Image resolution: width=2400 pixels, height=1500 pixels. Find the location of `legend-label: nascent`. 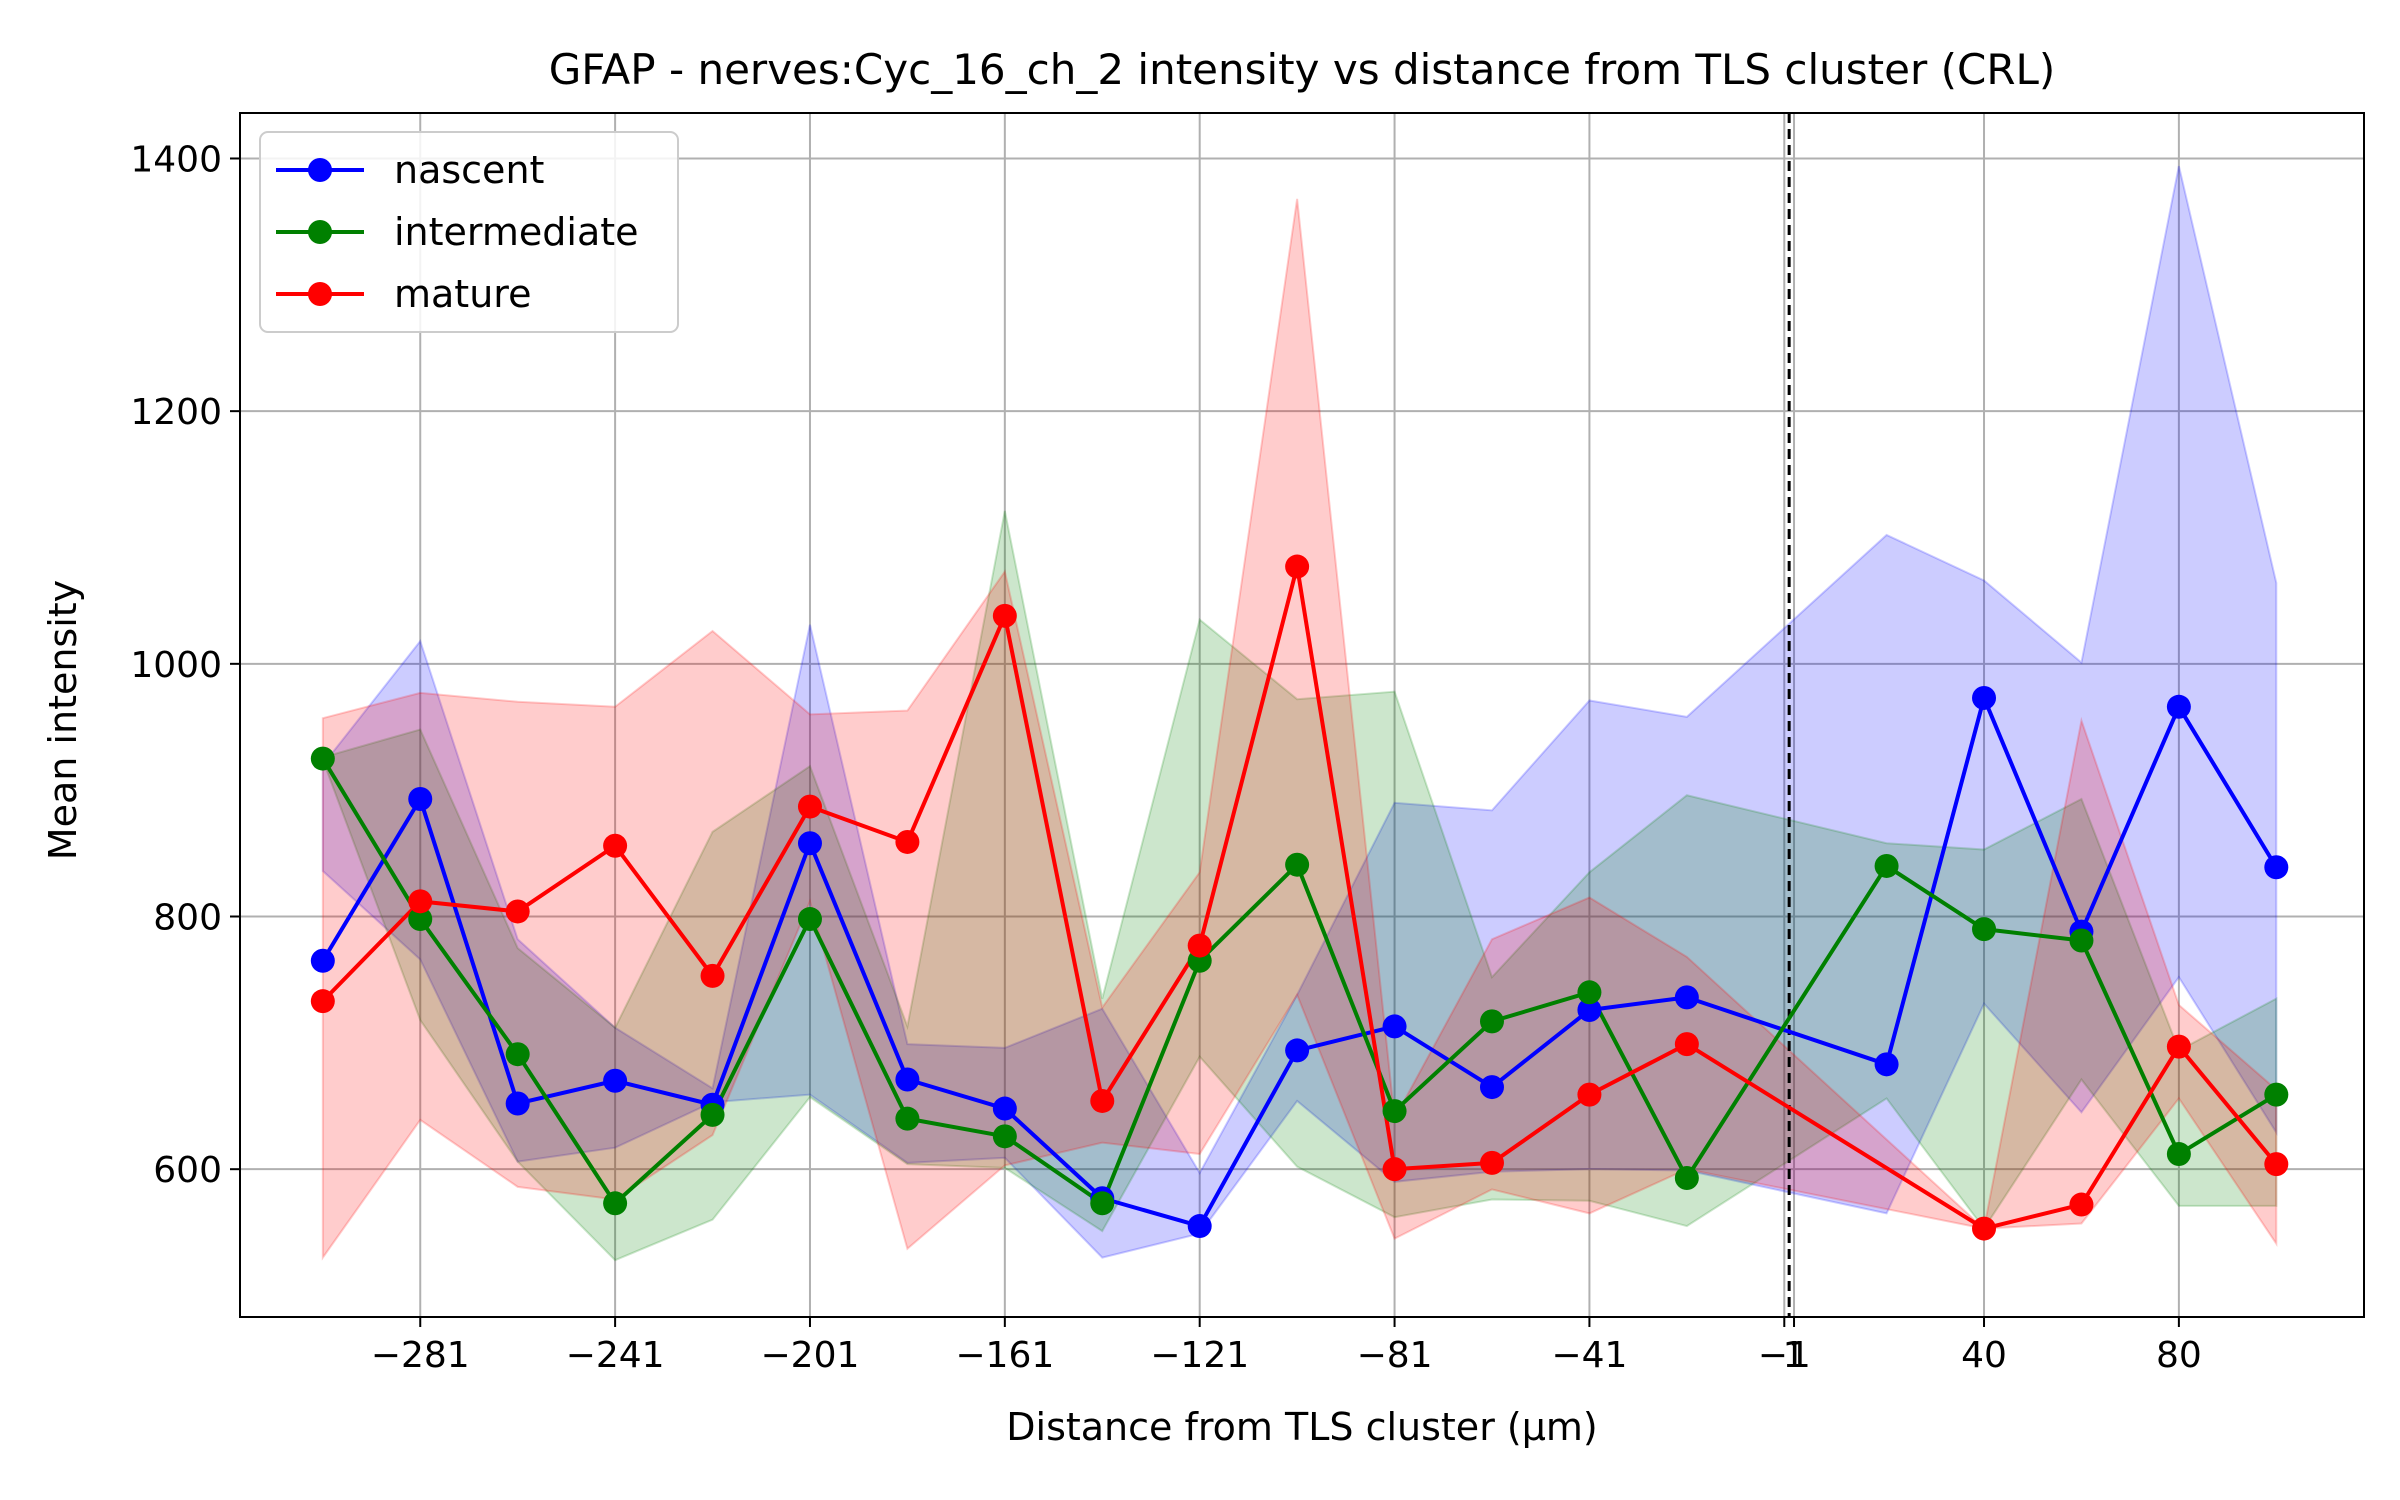

legend-label: nascent is located at coordinates (469, 170).